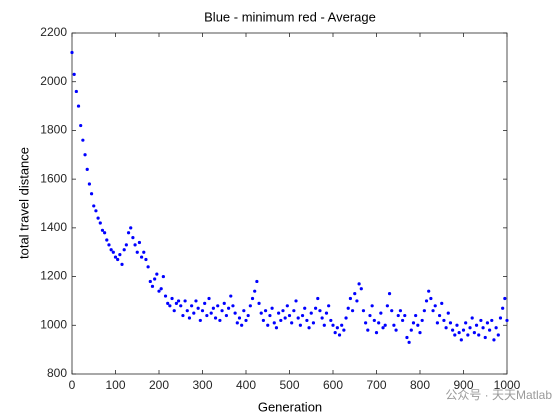 The height and width of the screenshot is (420, 560). Describe the element at coordinates (420, 385) in the screenshot. I see `x-tick-label: 800` at that location.